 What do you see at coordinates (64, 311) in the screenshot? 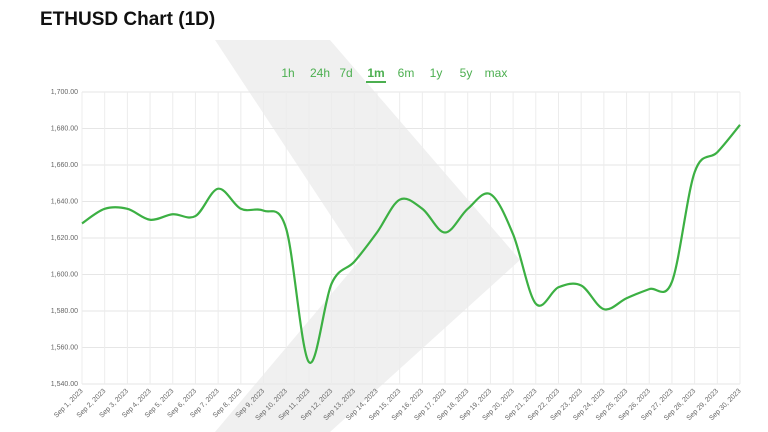
I see `y-tick-label: 1,580.00` at bounding box center [64, 311].